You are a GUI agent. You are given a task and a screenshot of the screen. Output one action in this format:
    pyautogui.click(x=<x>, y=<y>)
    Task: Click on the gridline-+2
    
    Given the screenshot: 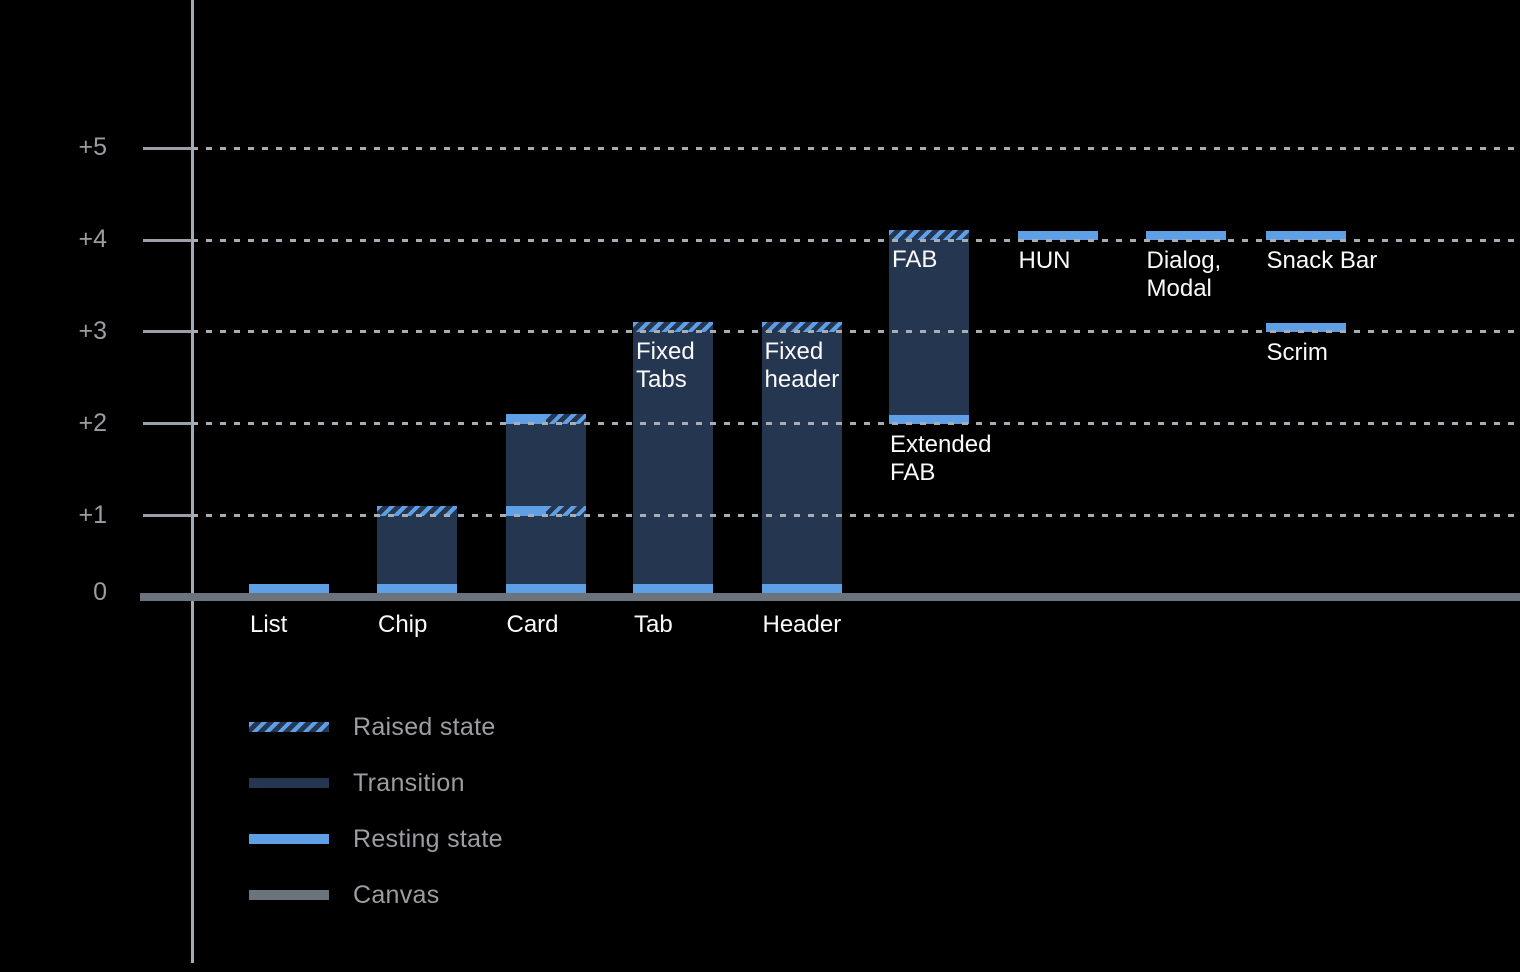 What is the action you would take?
    pyautogui.click(x=856, y=423)
    